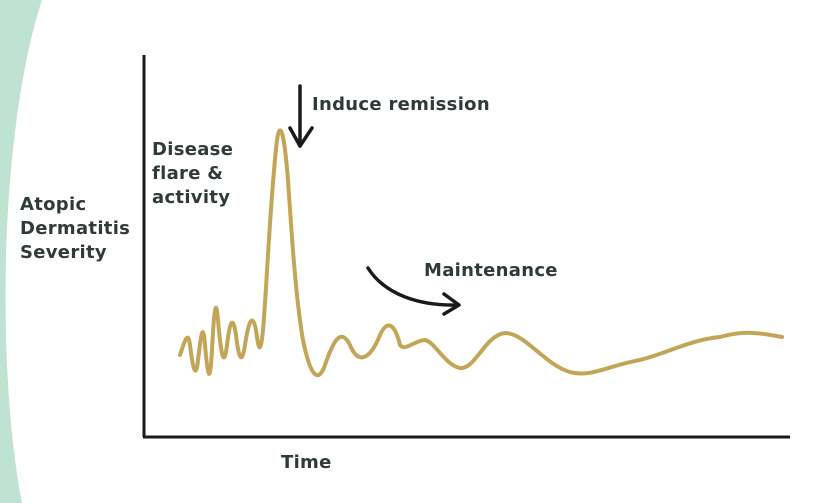 Image resolution: width=814 pixels, height=503 pixels. I want to click on x-label: Time, so click(306, 462).